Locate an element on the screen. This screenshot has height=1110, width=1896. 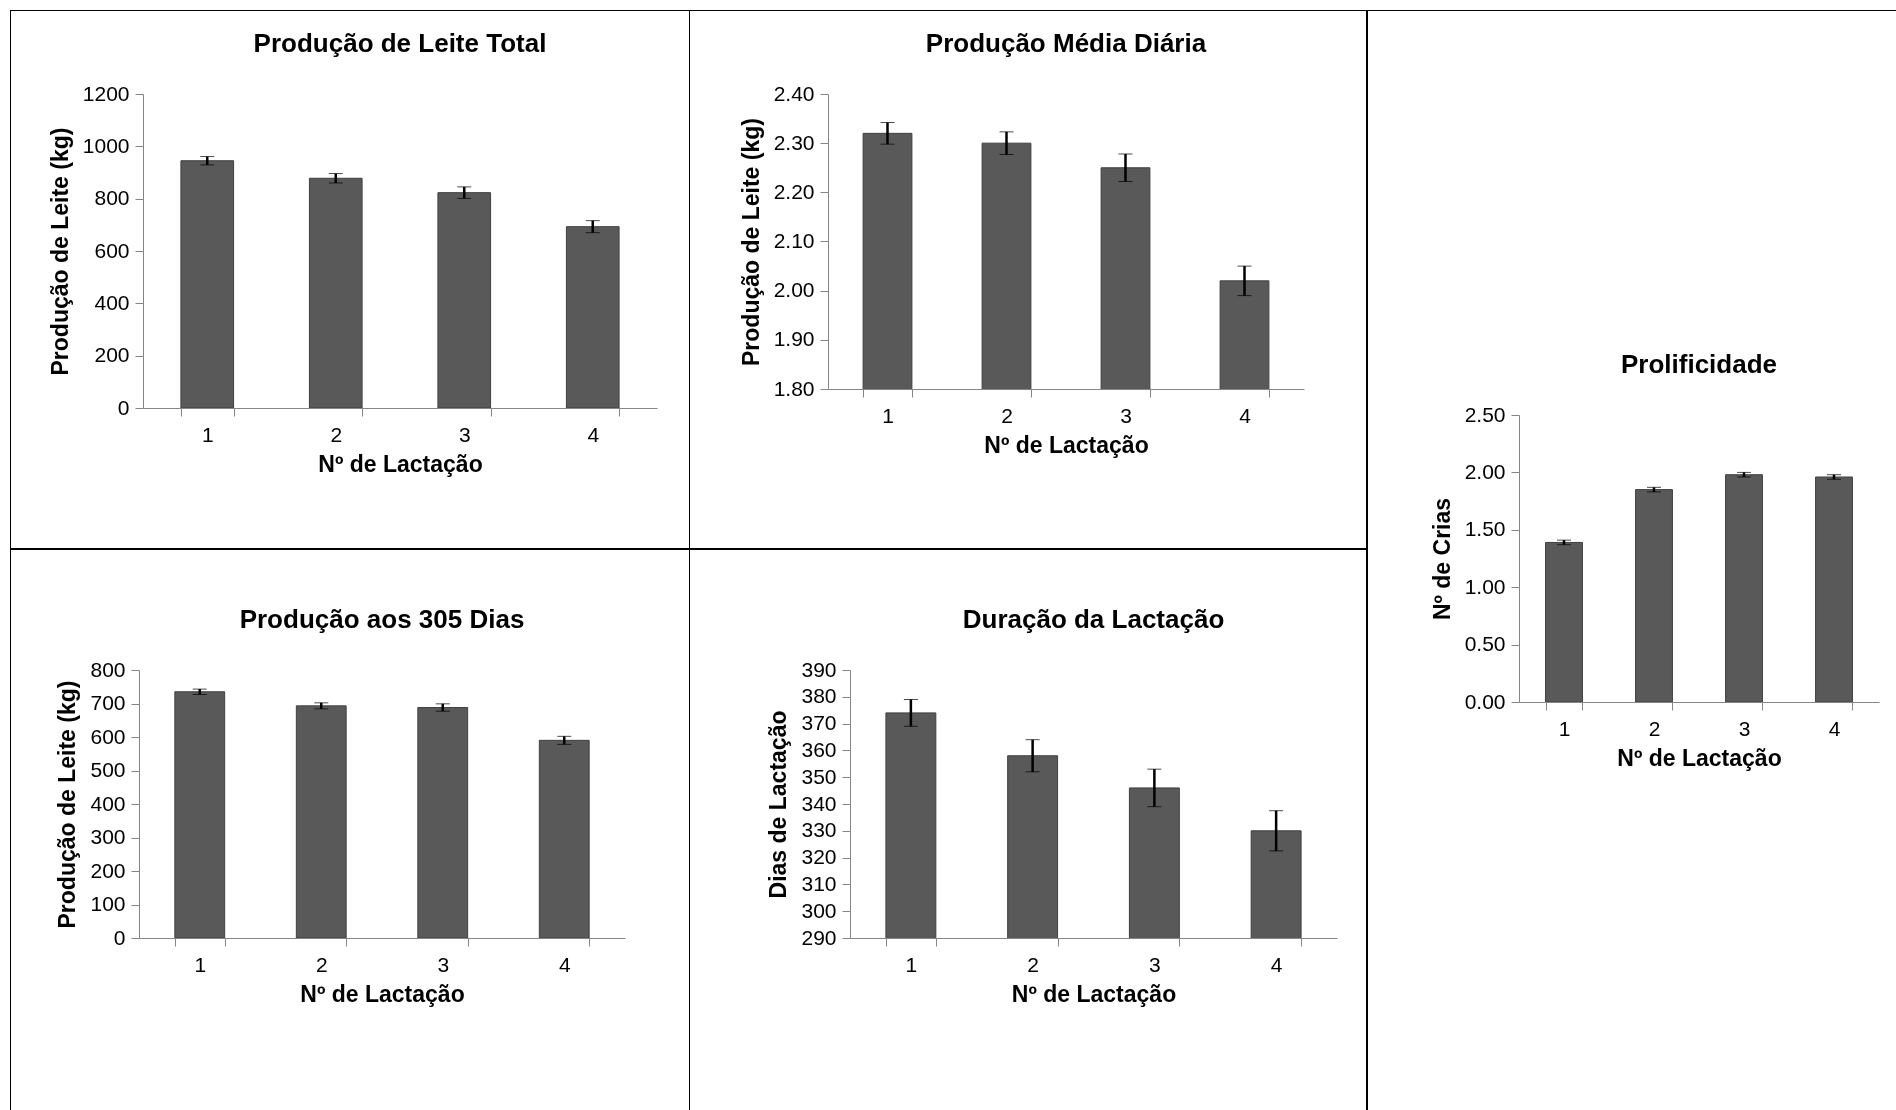
chart-title: Produção Média Diária is located at coordinates (1066, 43).